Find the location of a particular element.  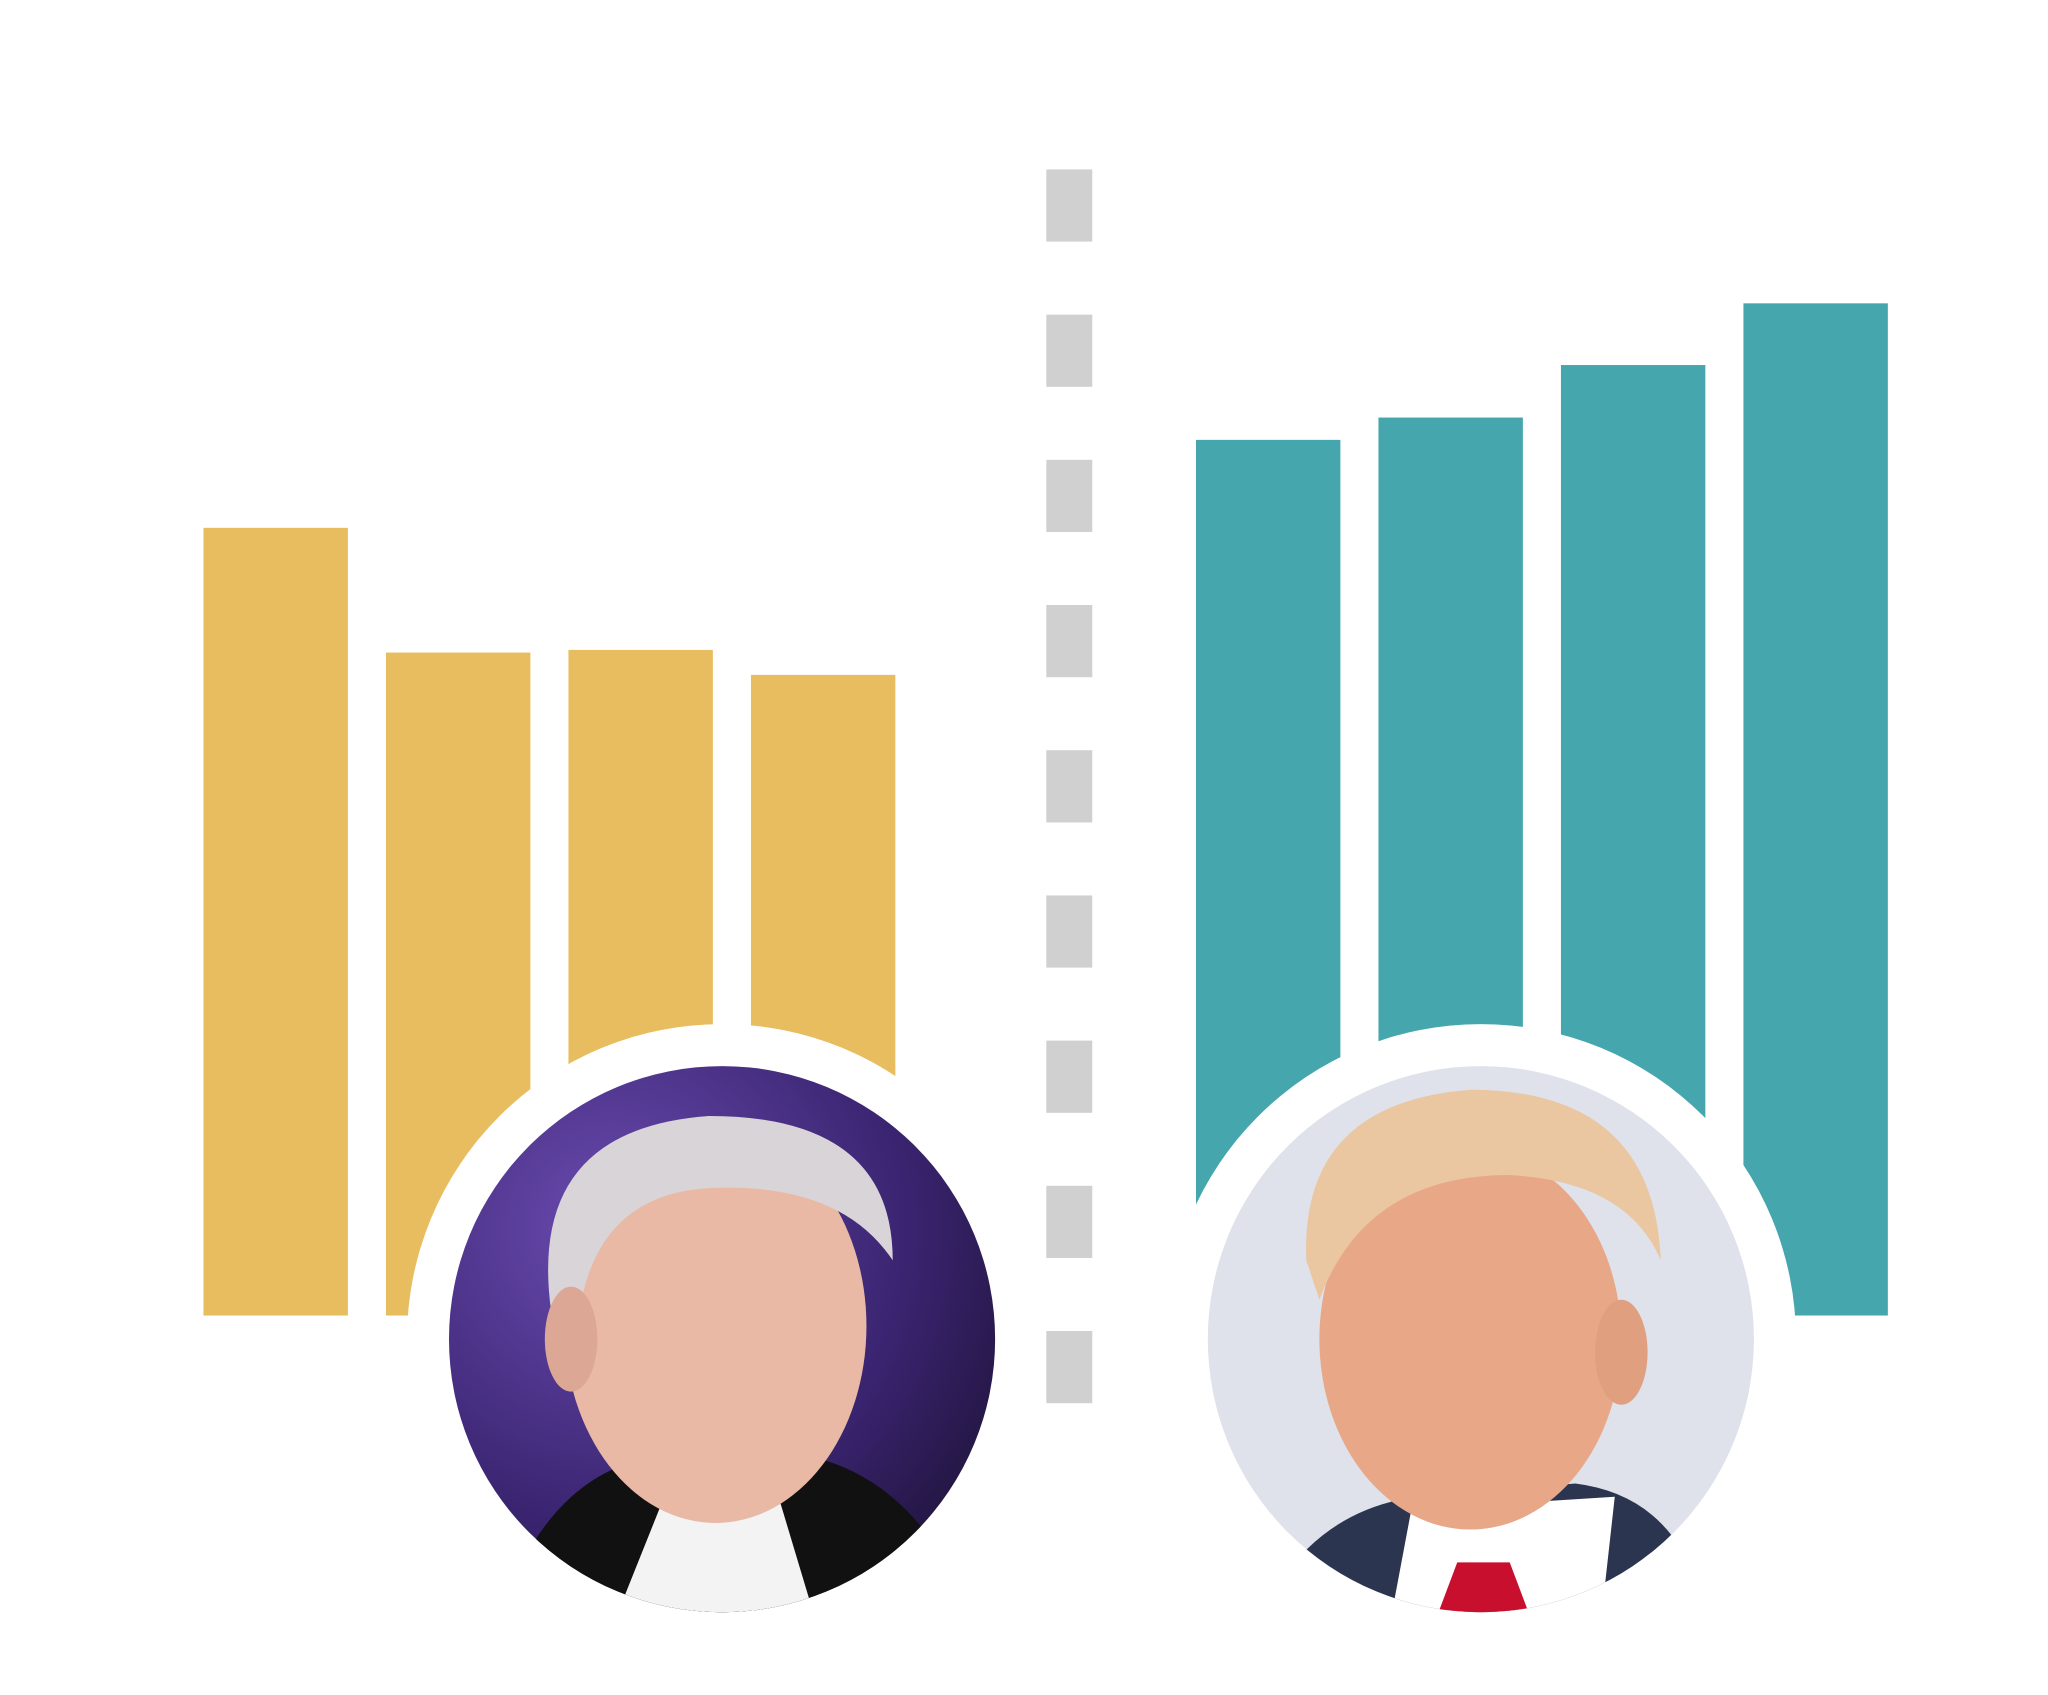

center-divider-dashed is located at coordinates (1069, 786).